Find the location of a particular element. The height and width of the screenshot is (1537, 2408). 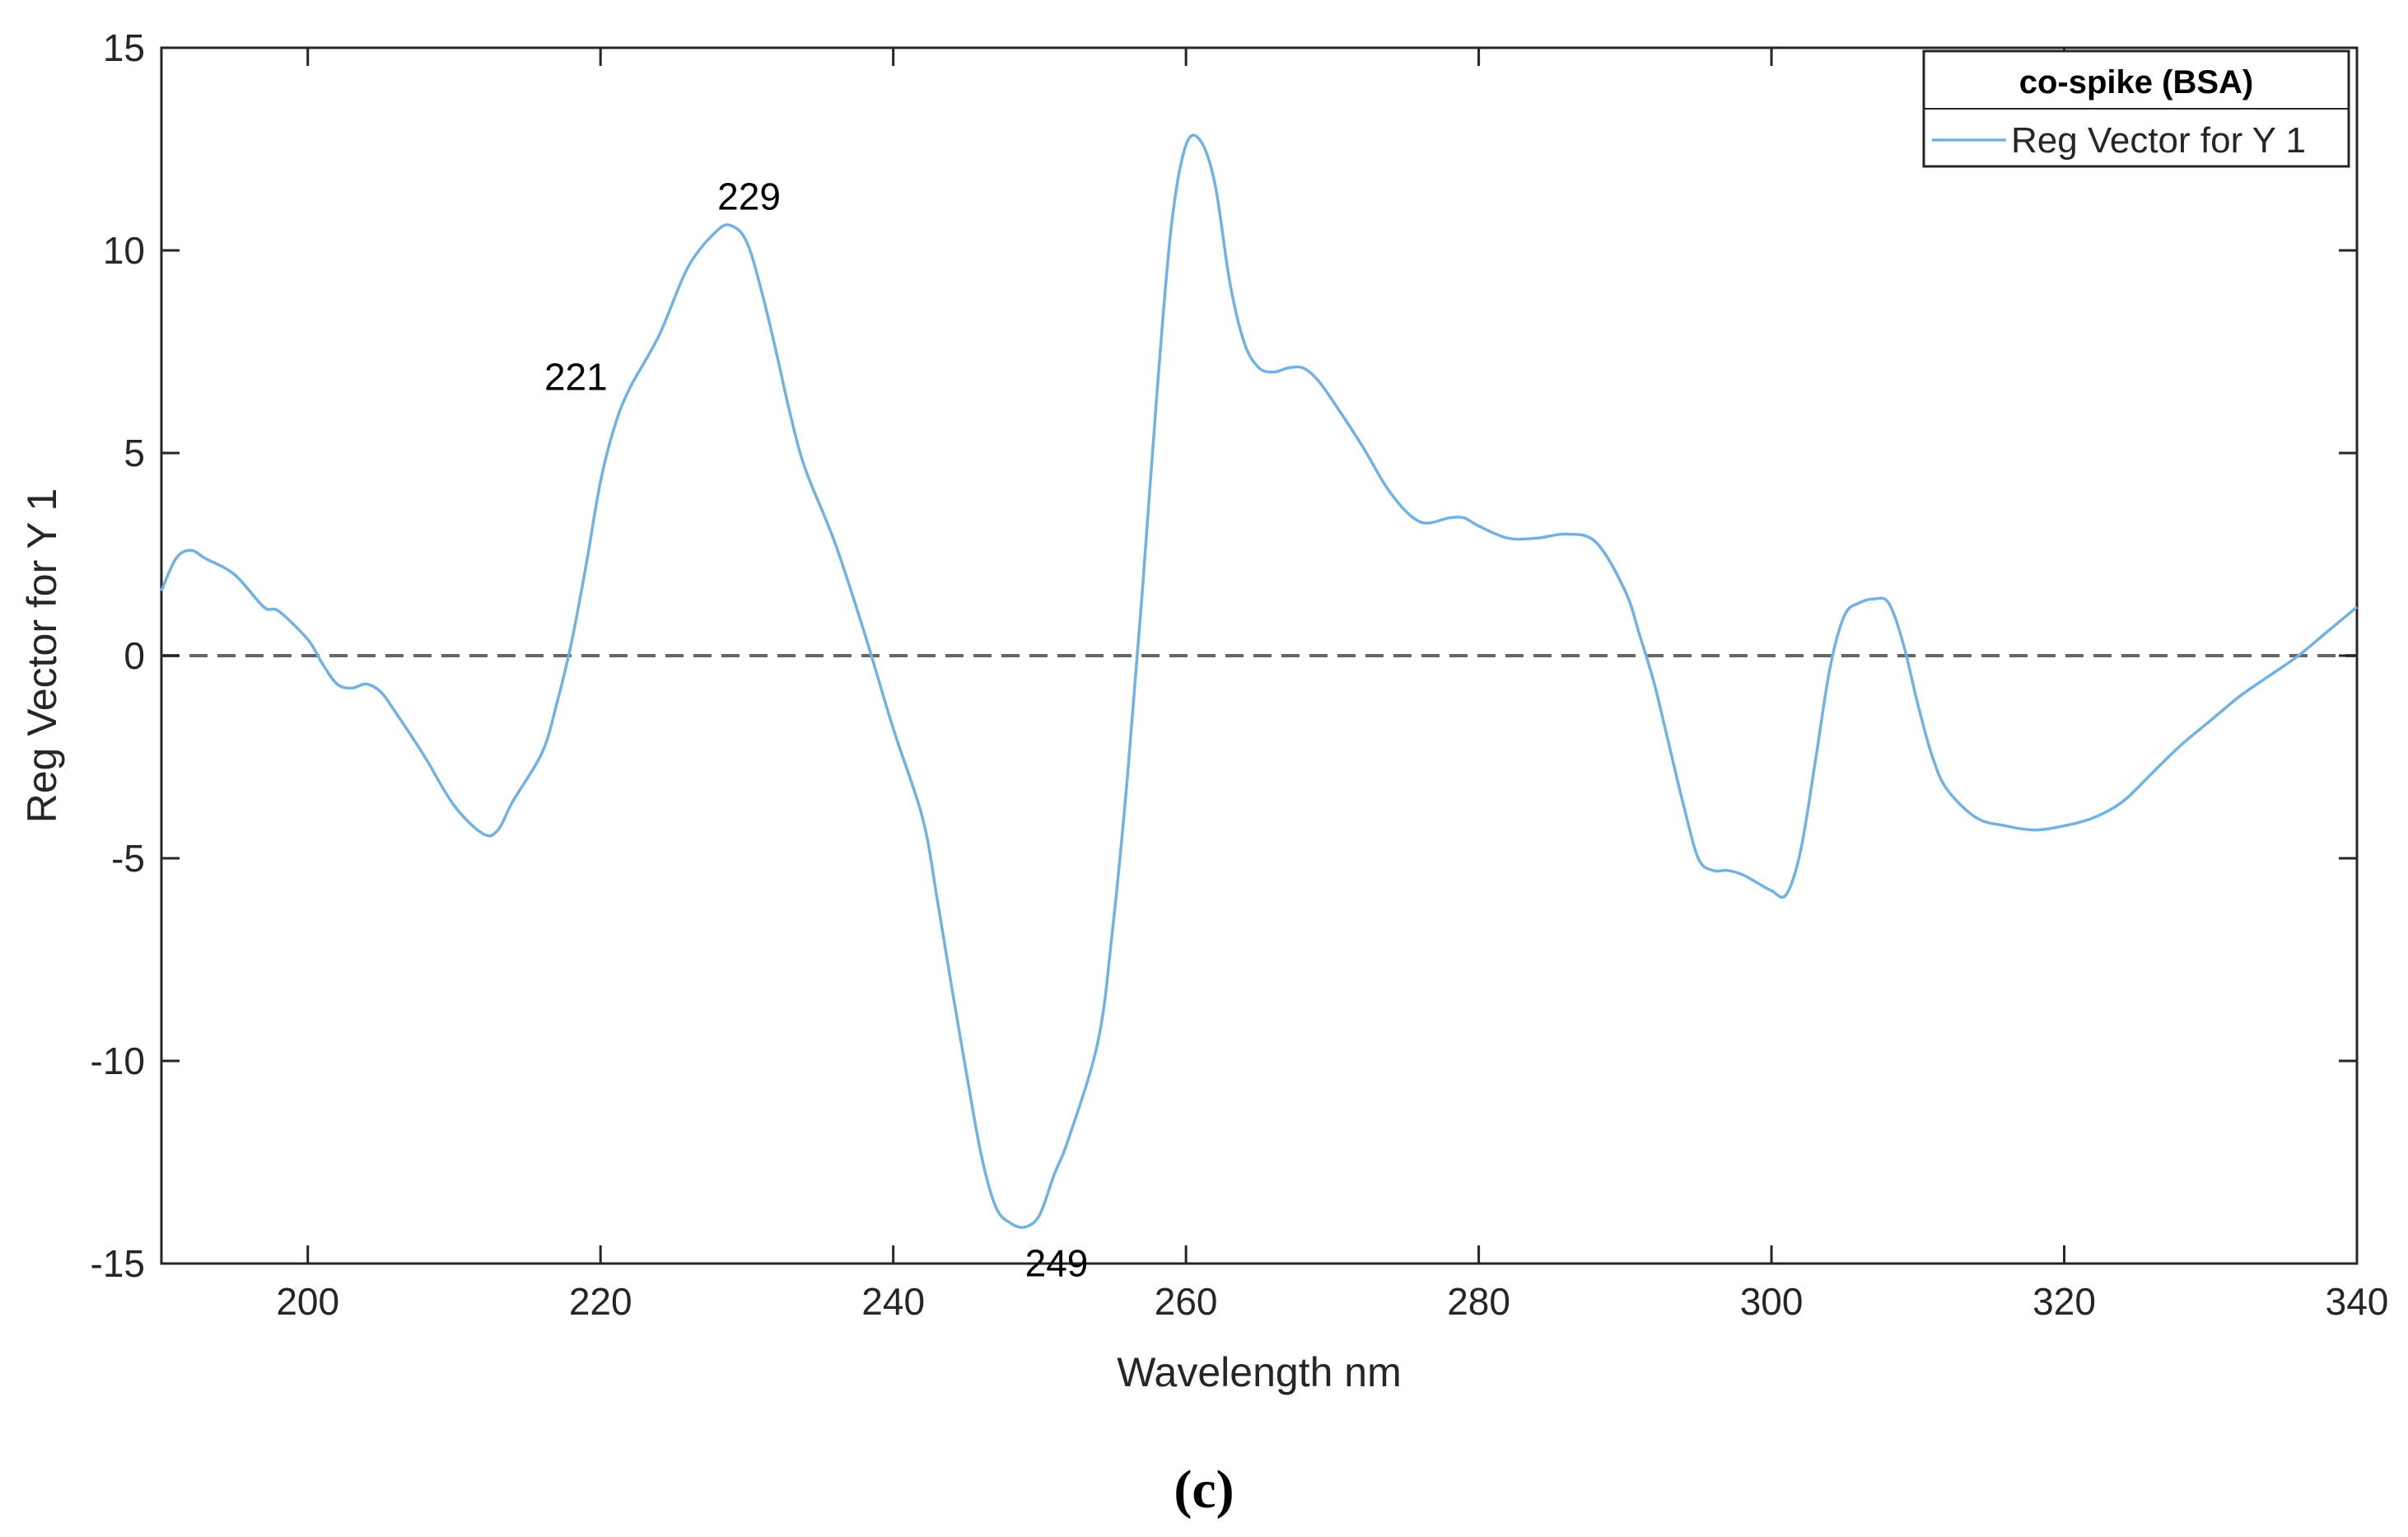

y-tick-label: 10 is located at coordinates (124, 251).